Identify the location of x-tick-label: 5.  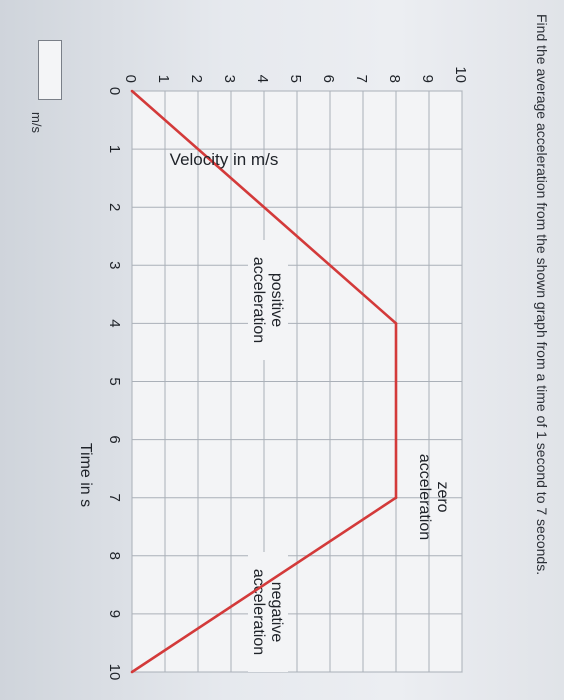
(114, 381).